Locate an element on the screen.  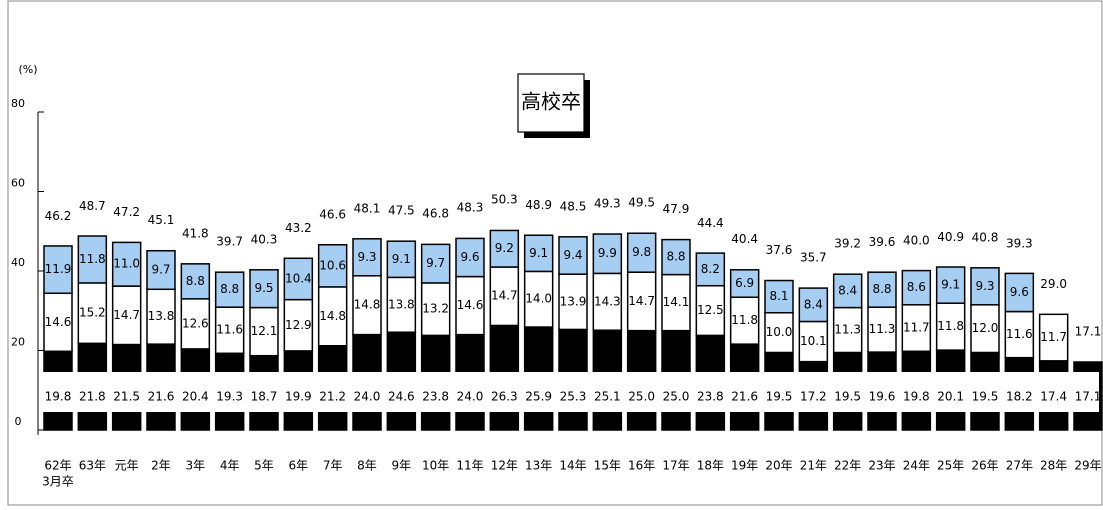
segment-label: 11.9 is located at coordinates (58, 269).